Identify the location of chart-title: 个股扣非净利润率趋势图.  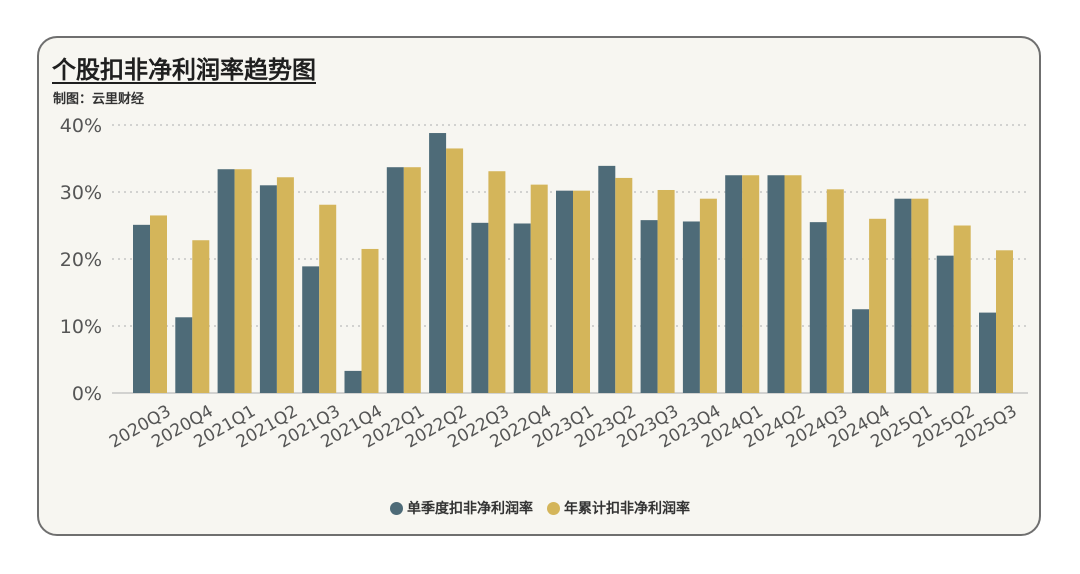
(184, 70).